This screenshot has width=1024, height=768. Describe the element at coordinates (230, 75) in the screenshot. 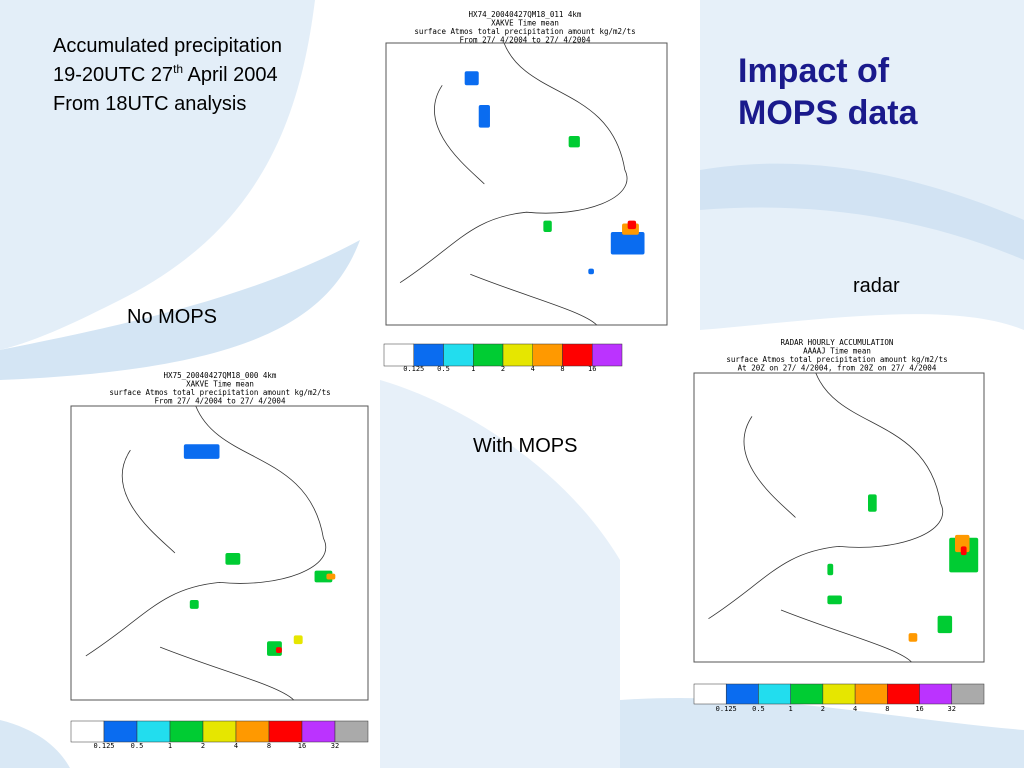

I see `description-text: April 2004` at that location.